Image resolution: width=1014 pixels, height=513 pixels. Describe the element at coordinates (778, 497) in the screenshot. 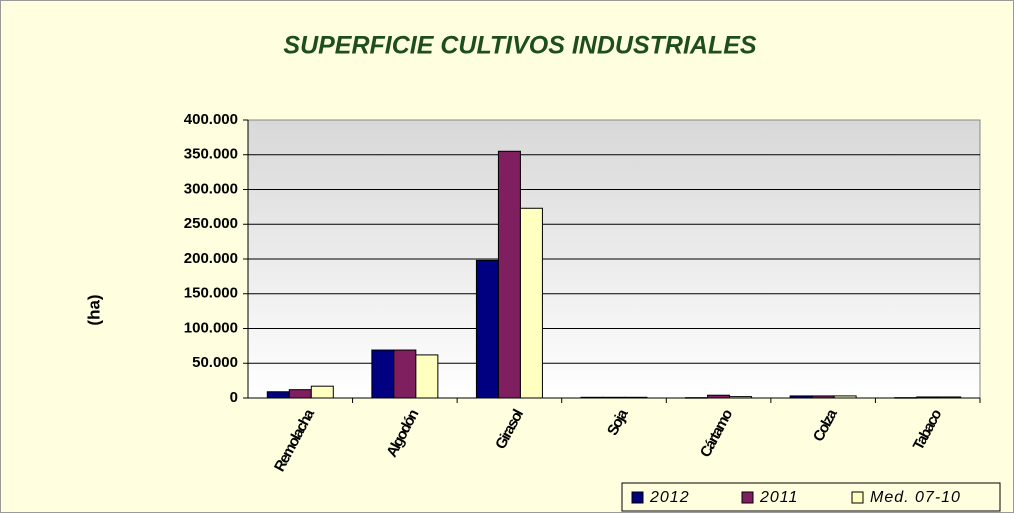

I see `legend-label: 2011` at that location.